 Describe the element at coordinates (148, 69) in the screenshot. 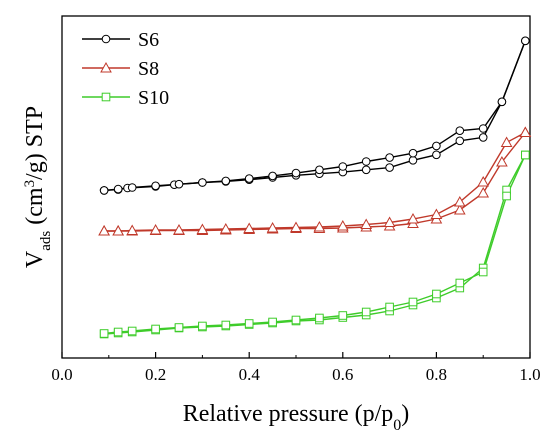

I see `legend-label: S8` at that location.